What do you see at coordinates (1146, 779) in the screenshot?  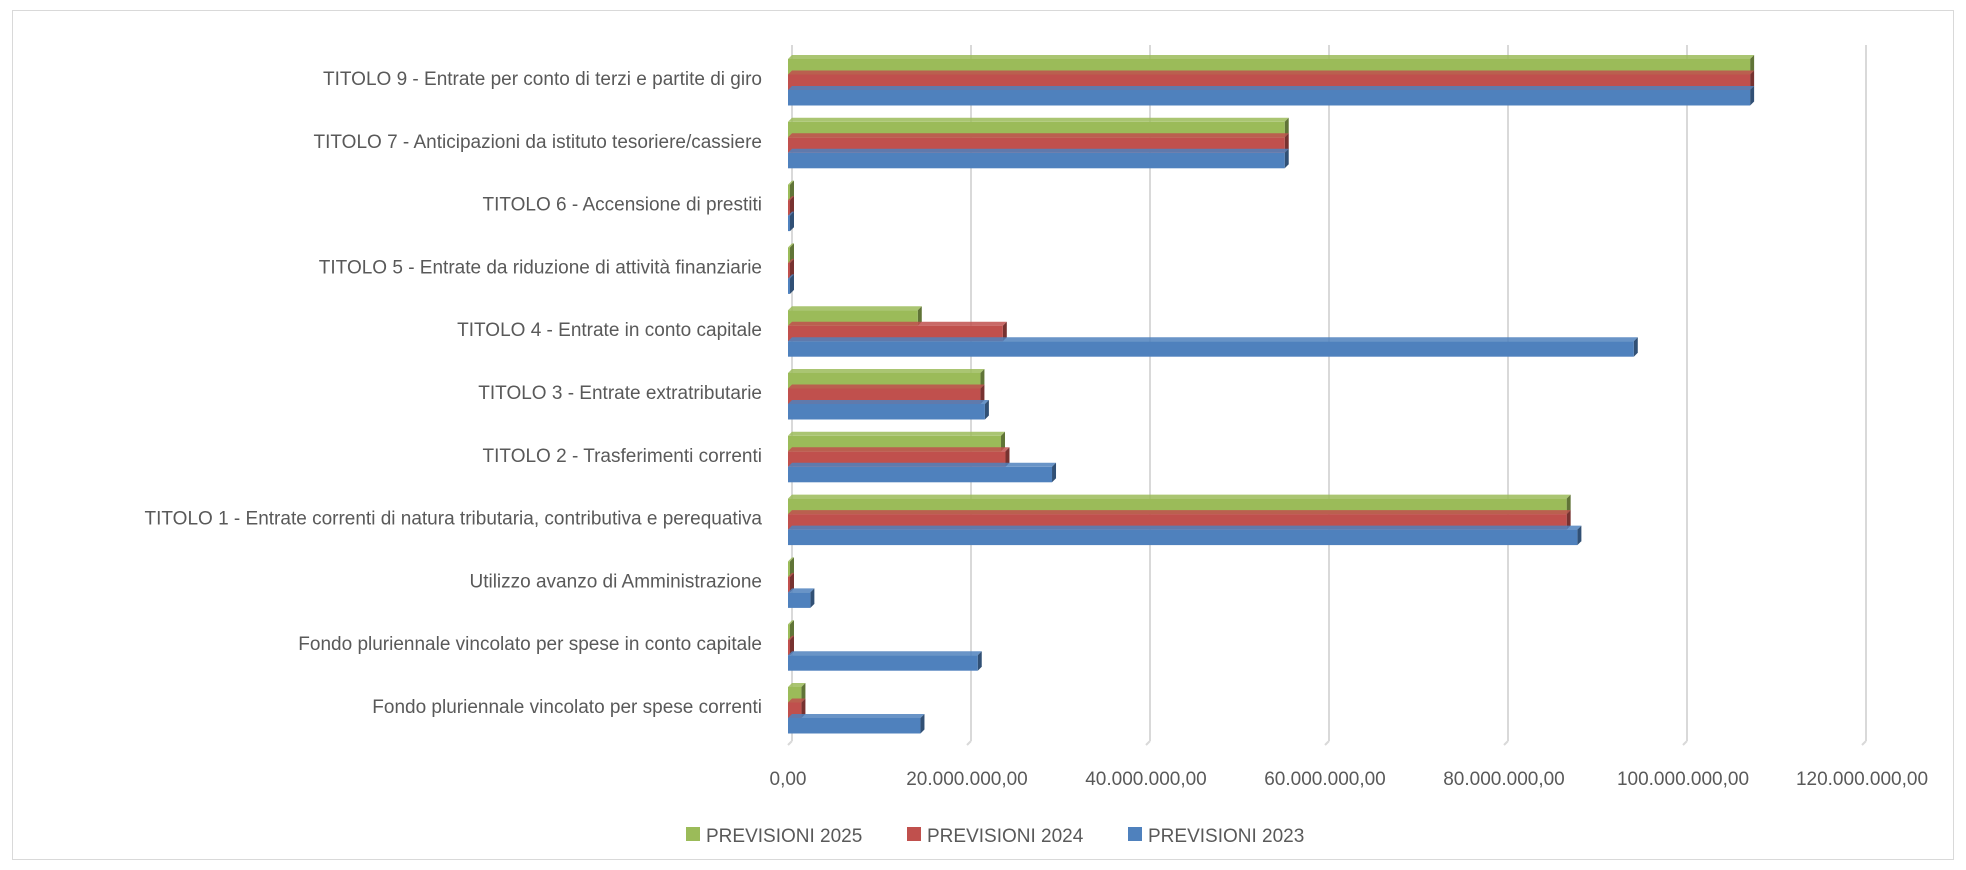 I see `x-tick-label: 40.000.000,00` at bounding box center [1146, 779].